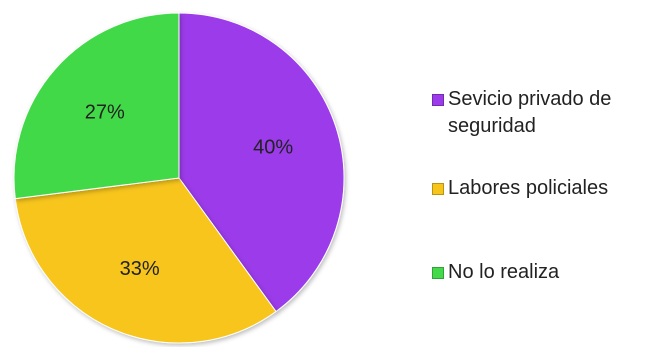 This screenshot has width=653, height=352. Describe the element at coordinates (504, 272) in the screenshot. I see `legend-label: No lo realiza` at that location.